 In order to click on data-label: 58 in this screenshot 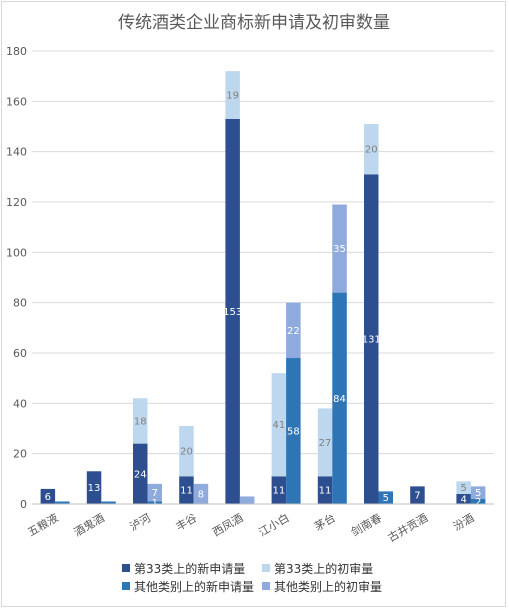, I will do `click(293, 432)`.